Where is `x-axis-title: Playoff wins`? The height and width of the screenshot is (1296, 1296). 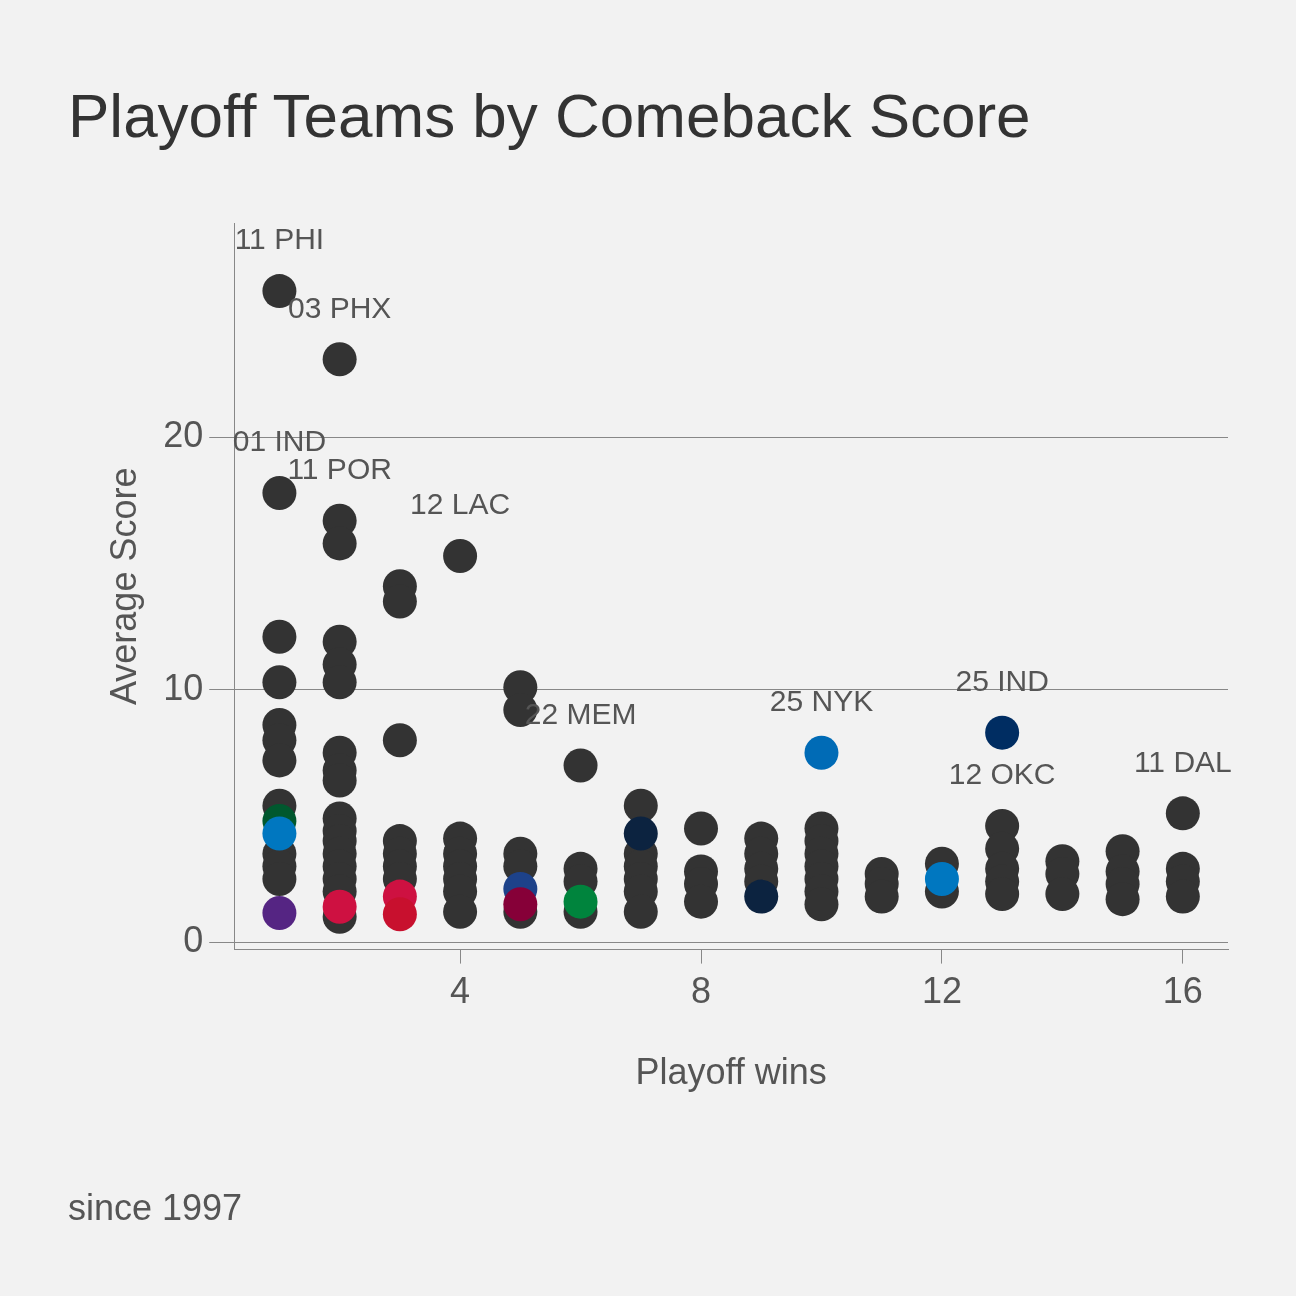
x-axis-title: Playoff wins is located at coordinates (731, 1072).